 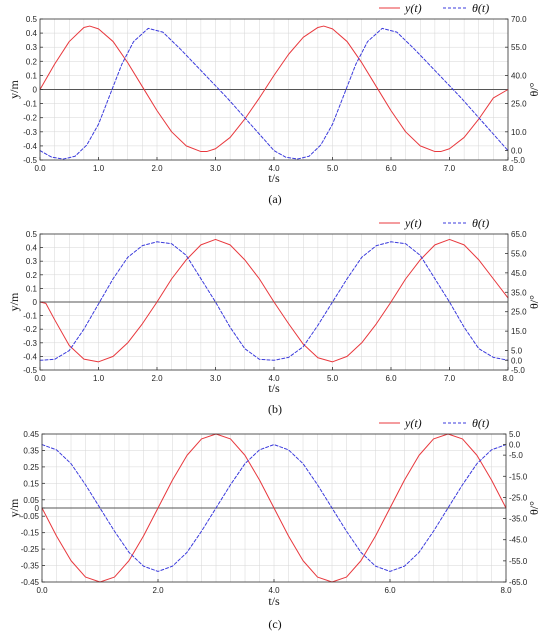 What do you see at coordinates (519, 19) in the screenshot?
I see `y2-tick-label: 70.0` at bounding box center [519, 19].